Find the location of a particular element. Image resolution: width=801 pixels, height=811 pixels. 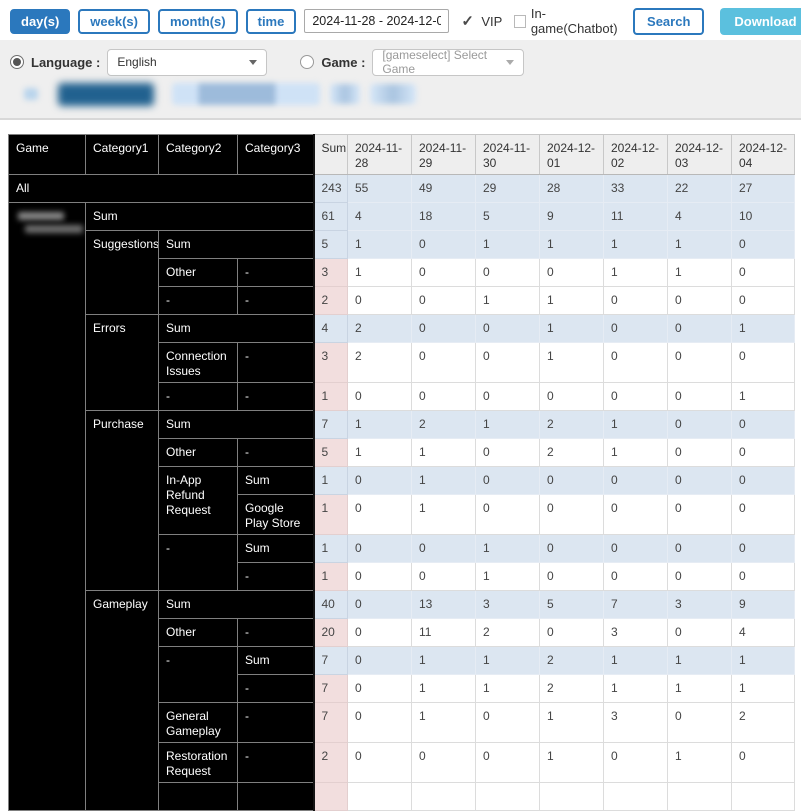

range-button-days: day(s) is located at coordinates (40, 21).